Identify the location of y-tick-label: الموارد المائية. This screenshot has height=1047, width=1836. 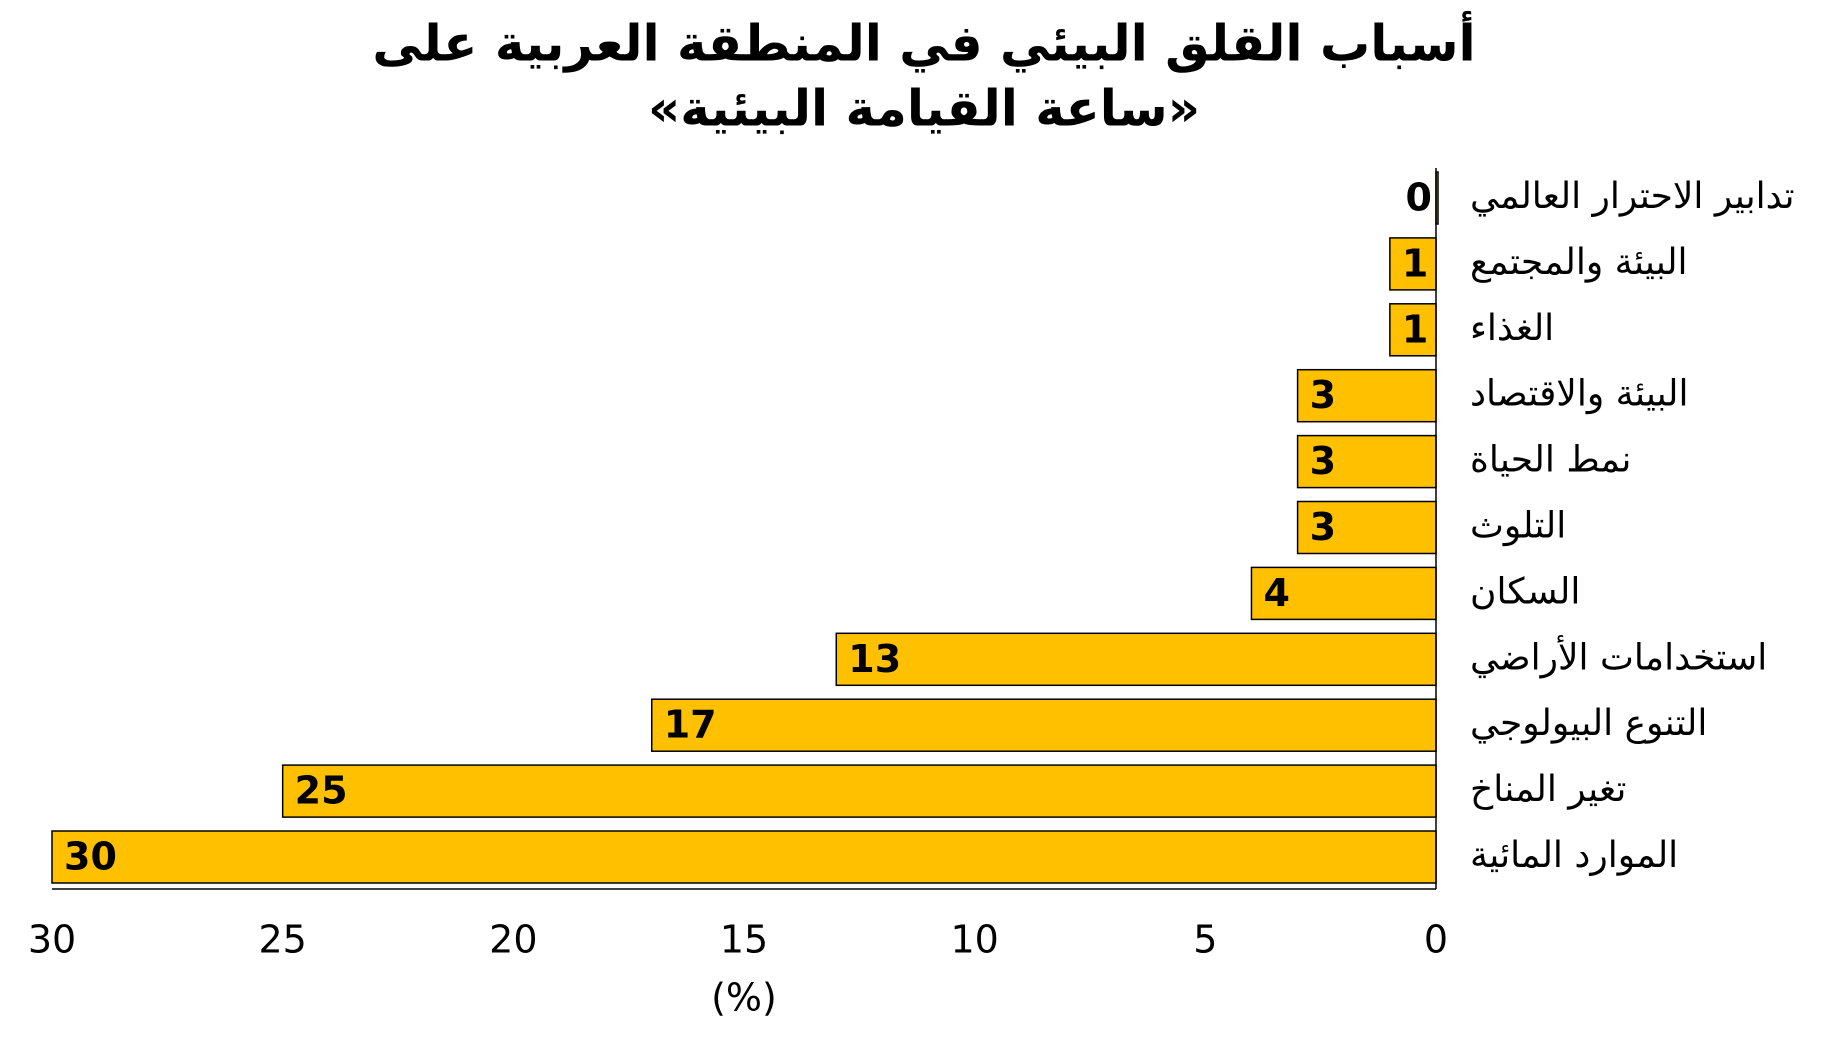
(1574, 855).